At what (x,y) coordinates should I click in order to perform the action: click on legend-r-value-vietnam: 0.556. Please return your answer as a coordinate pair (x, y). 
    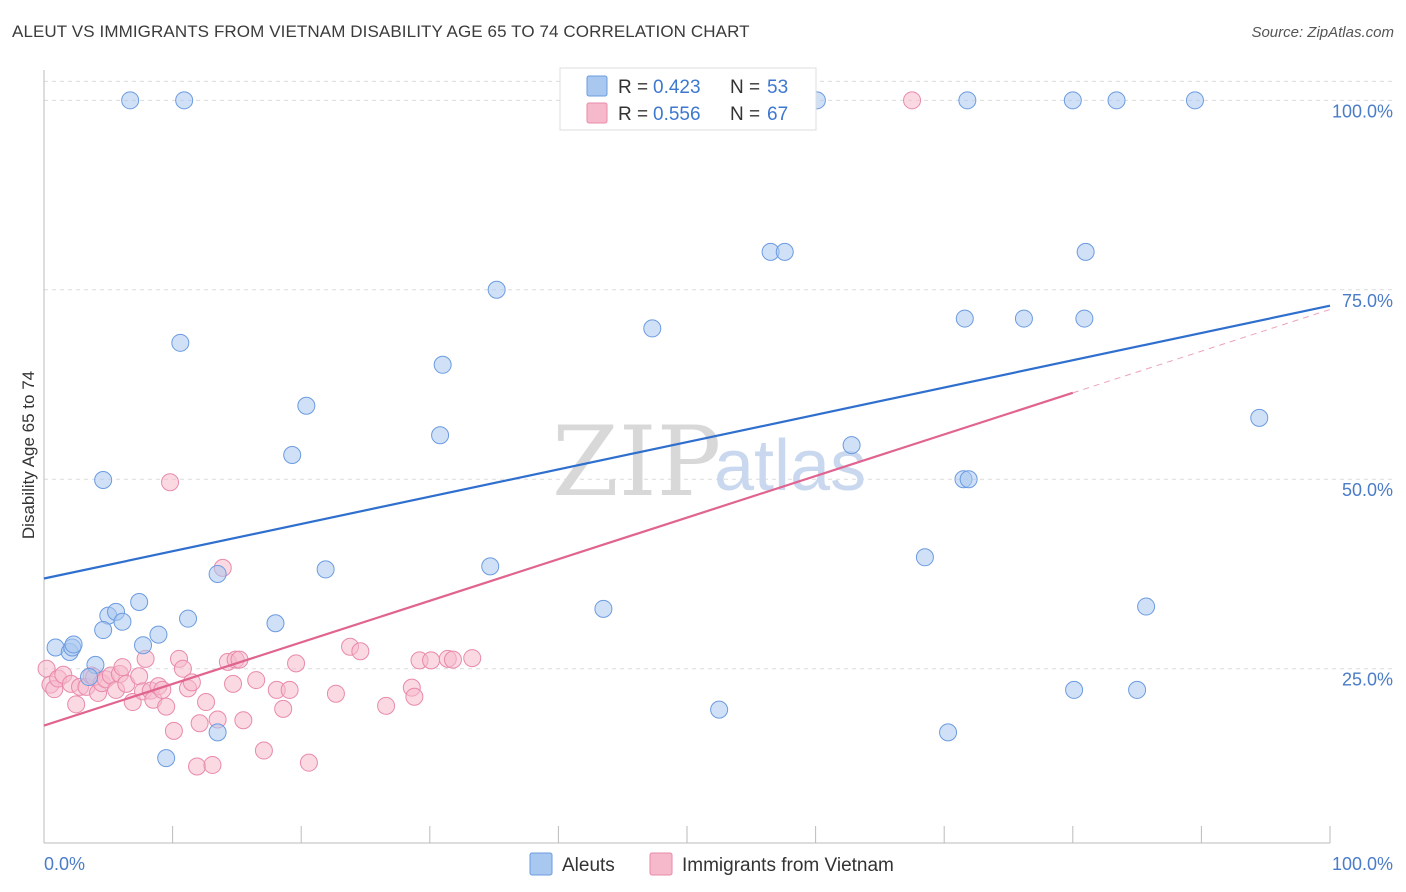
    Looking at the image, I should click on (677, 114).